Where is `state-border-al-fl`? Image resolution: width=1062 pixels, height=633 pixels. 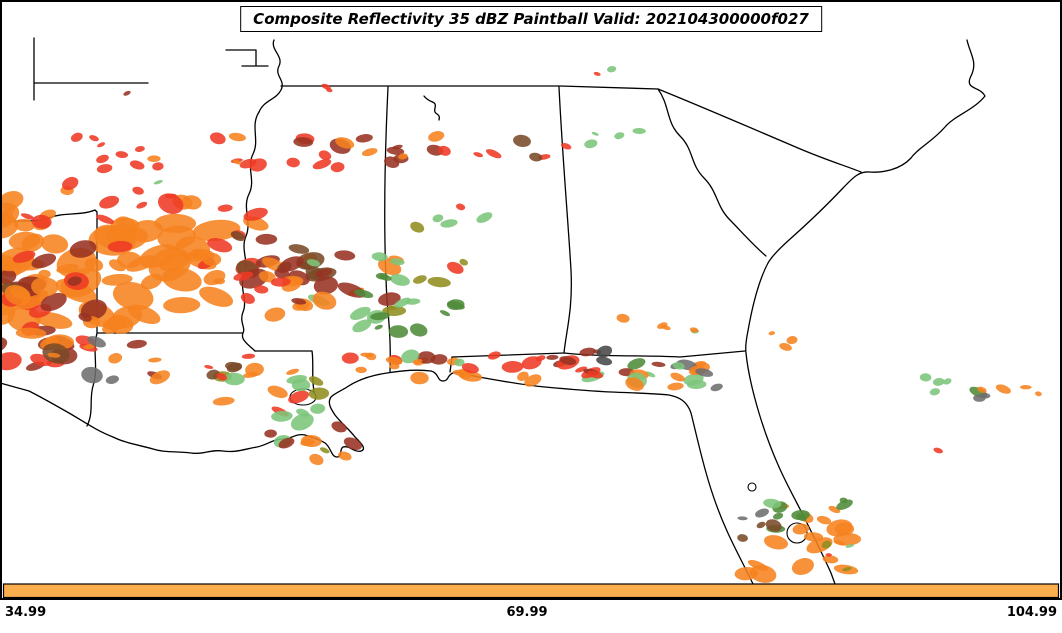 state-border-al-fl is located at coordinates (507, 362).